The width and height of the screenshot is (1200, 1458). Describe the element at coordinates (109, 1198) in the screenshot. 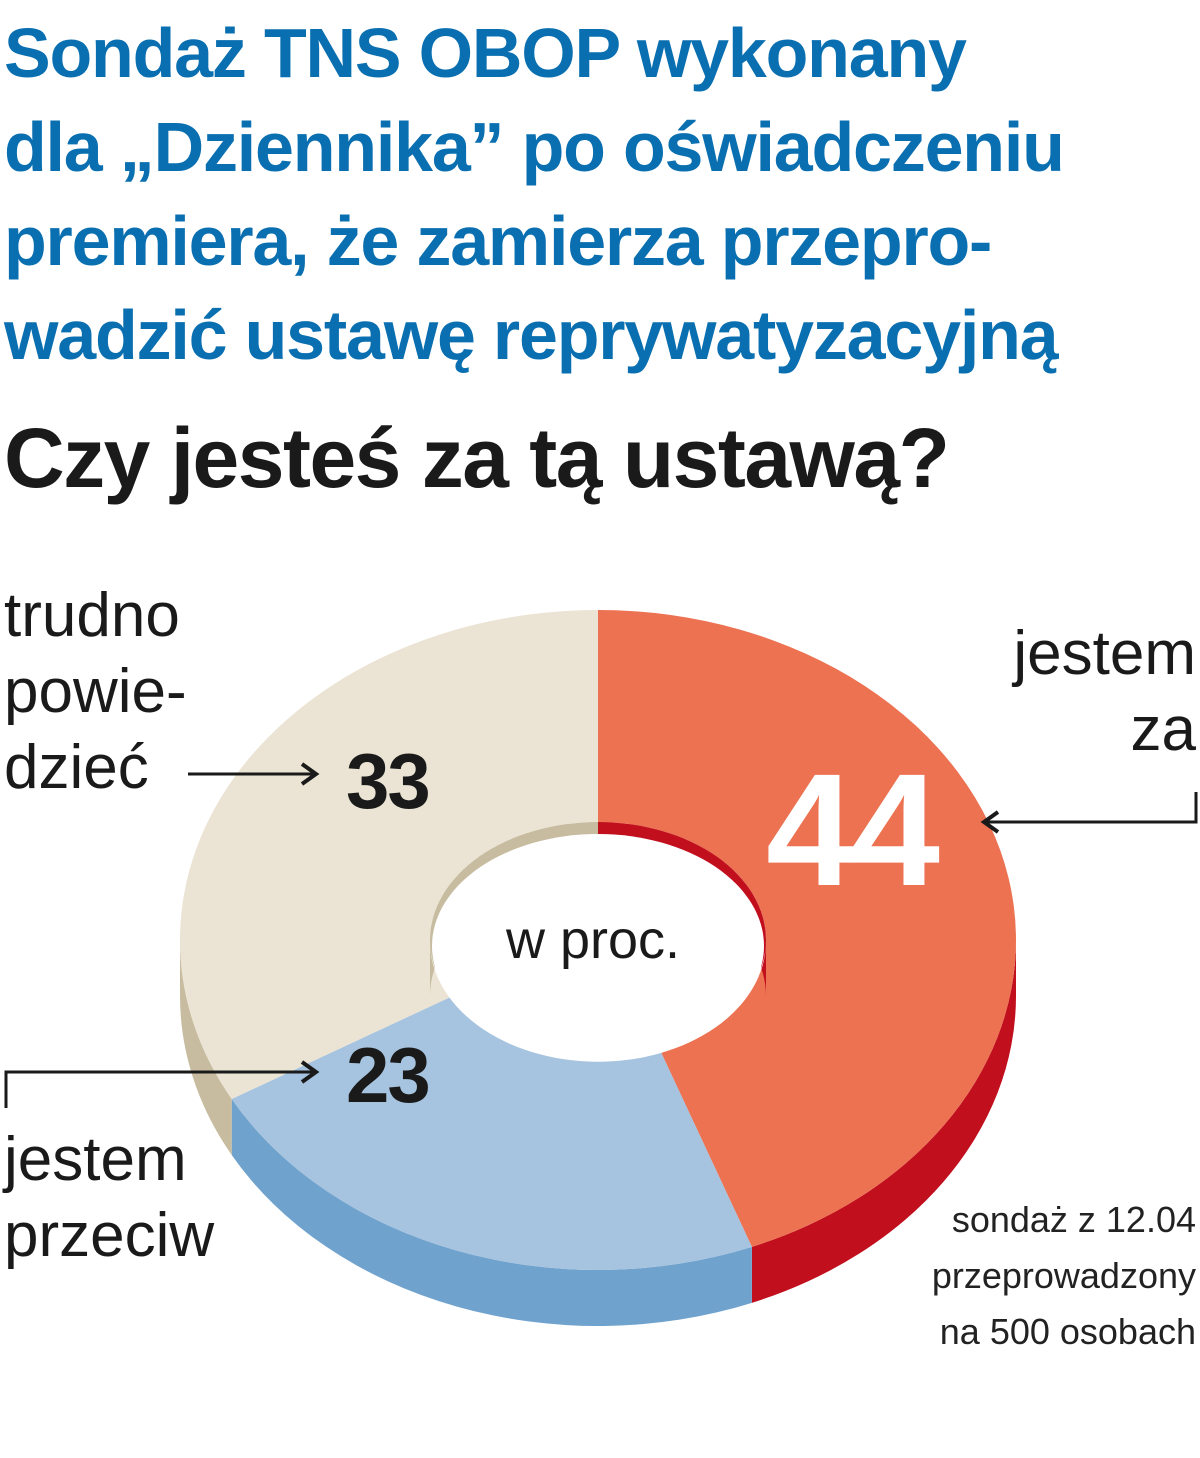

I see `label-jestem-przeciw: jestem przeciw` at that location.